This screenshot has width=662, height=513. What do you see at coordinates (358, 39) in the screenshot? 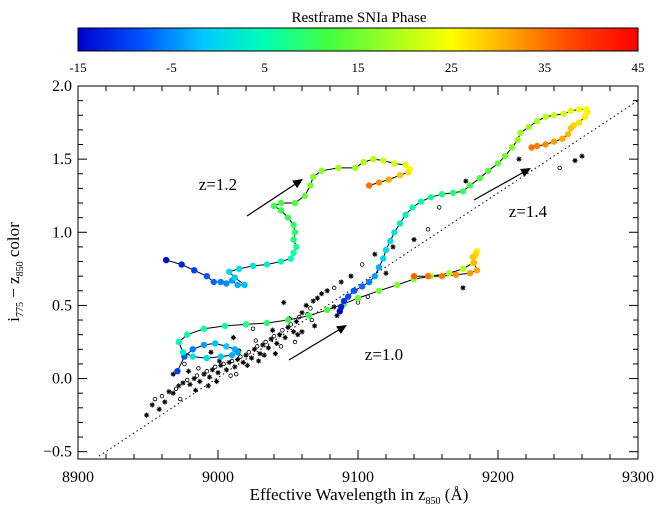
I see `colorbar` at bounding box center [358, 39].